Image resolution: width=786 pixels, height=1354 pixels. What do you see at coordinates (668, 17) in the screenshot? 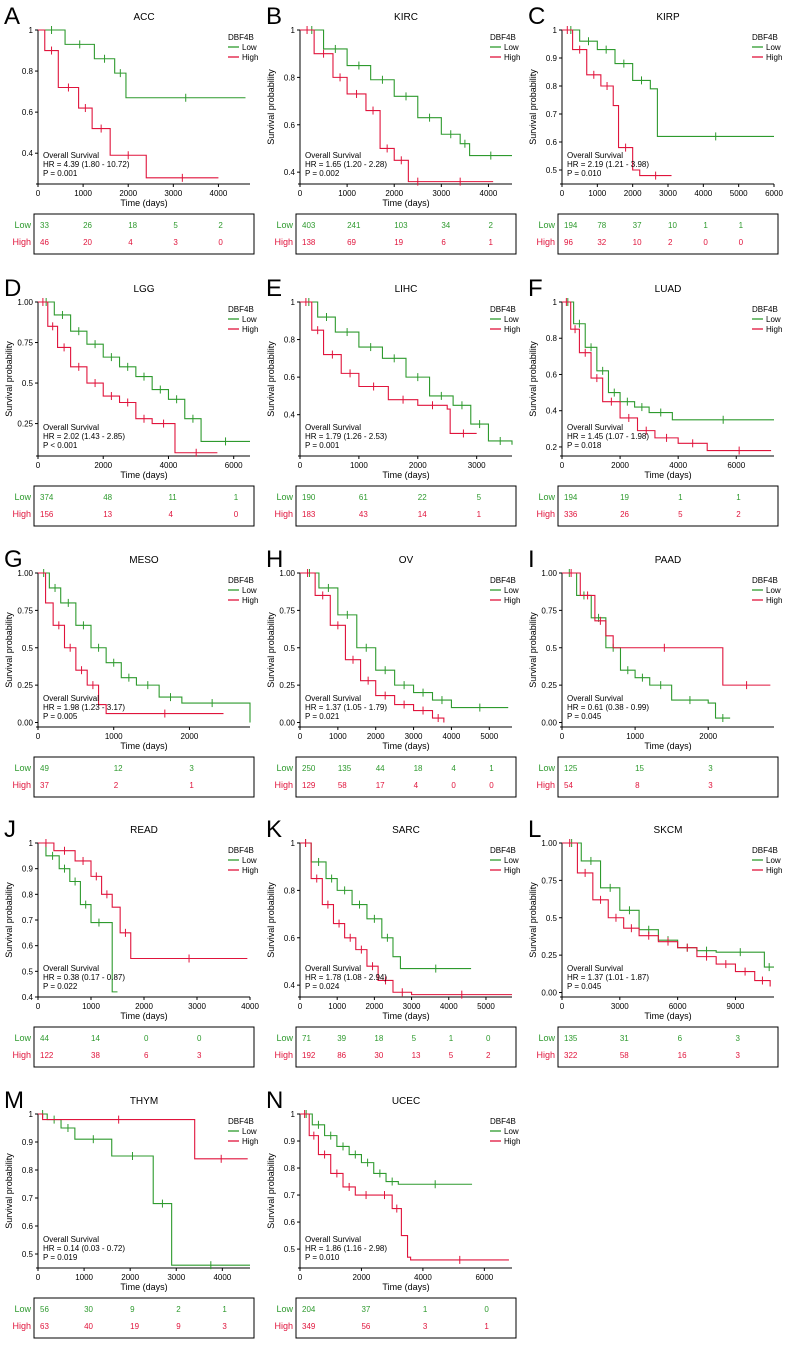
I see `panel-title: KIRP` at bounding box center [668, 17].